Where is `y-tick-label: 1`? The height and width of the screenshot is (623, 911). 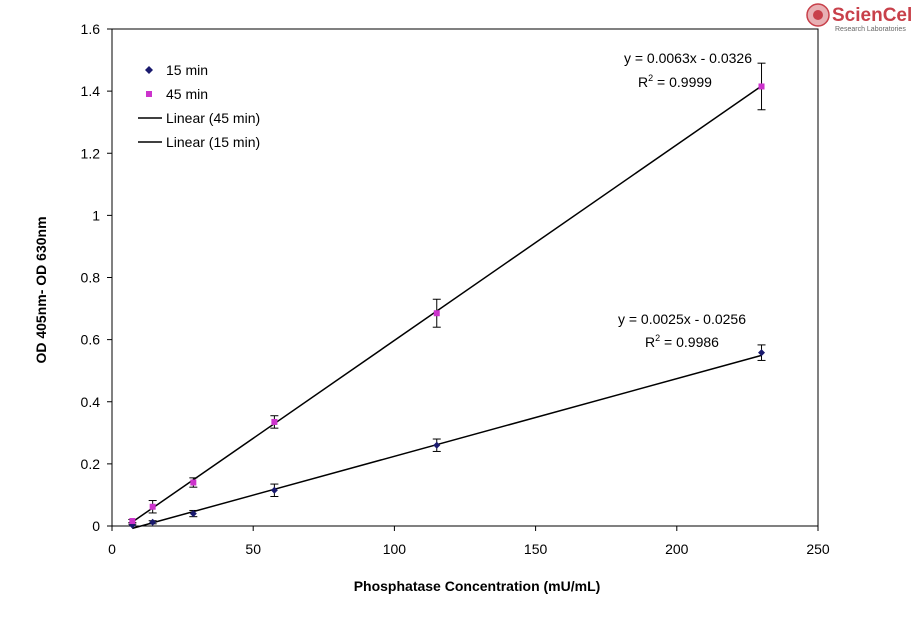
y-tick-label: 1 is located at coordinates (96, 215).